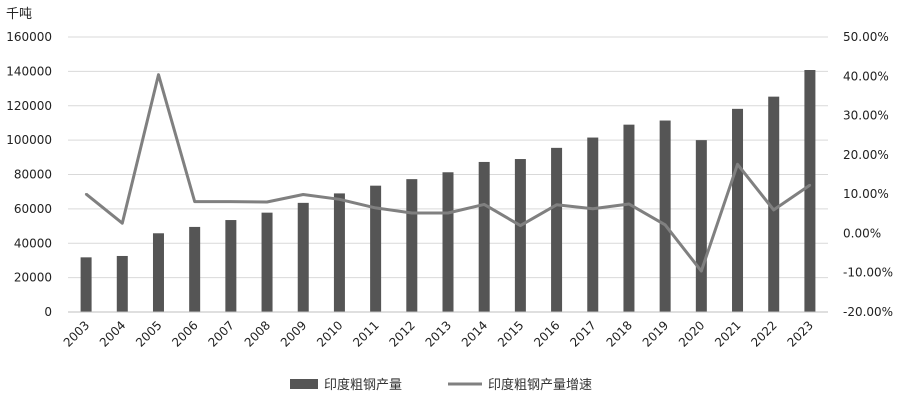 Image resolution: width=900 pixels, height=402 pixels. Describe the element at coordinates (866, 37) in the screenshot. I see `y-right-tick-label: 50.00%` at that location.